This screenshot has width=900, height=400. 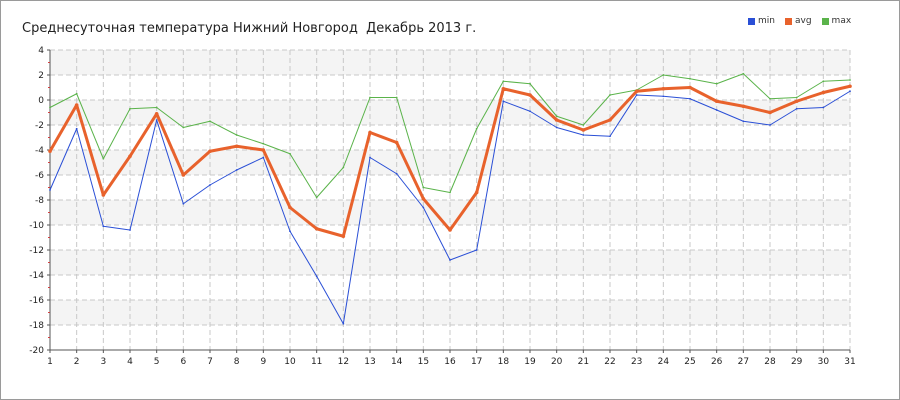 What do you see at coordinates (157, 362) in the screenshot?
I see `x-tick-label: 5` at bounding box center [157, 362].